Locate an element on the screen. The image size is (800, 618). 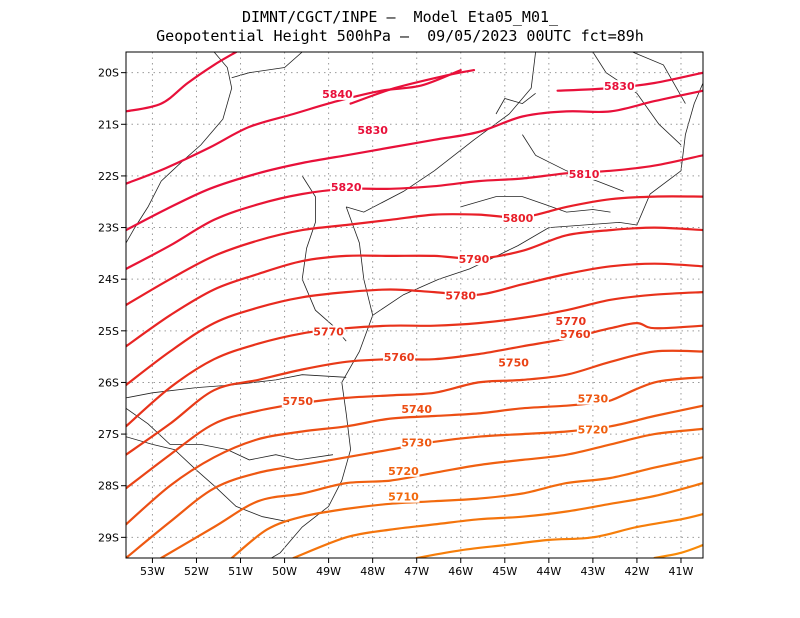
contour-label-5790: 5790 is located at coordinates (474, 259).